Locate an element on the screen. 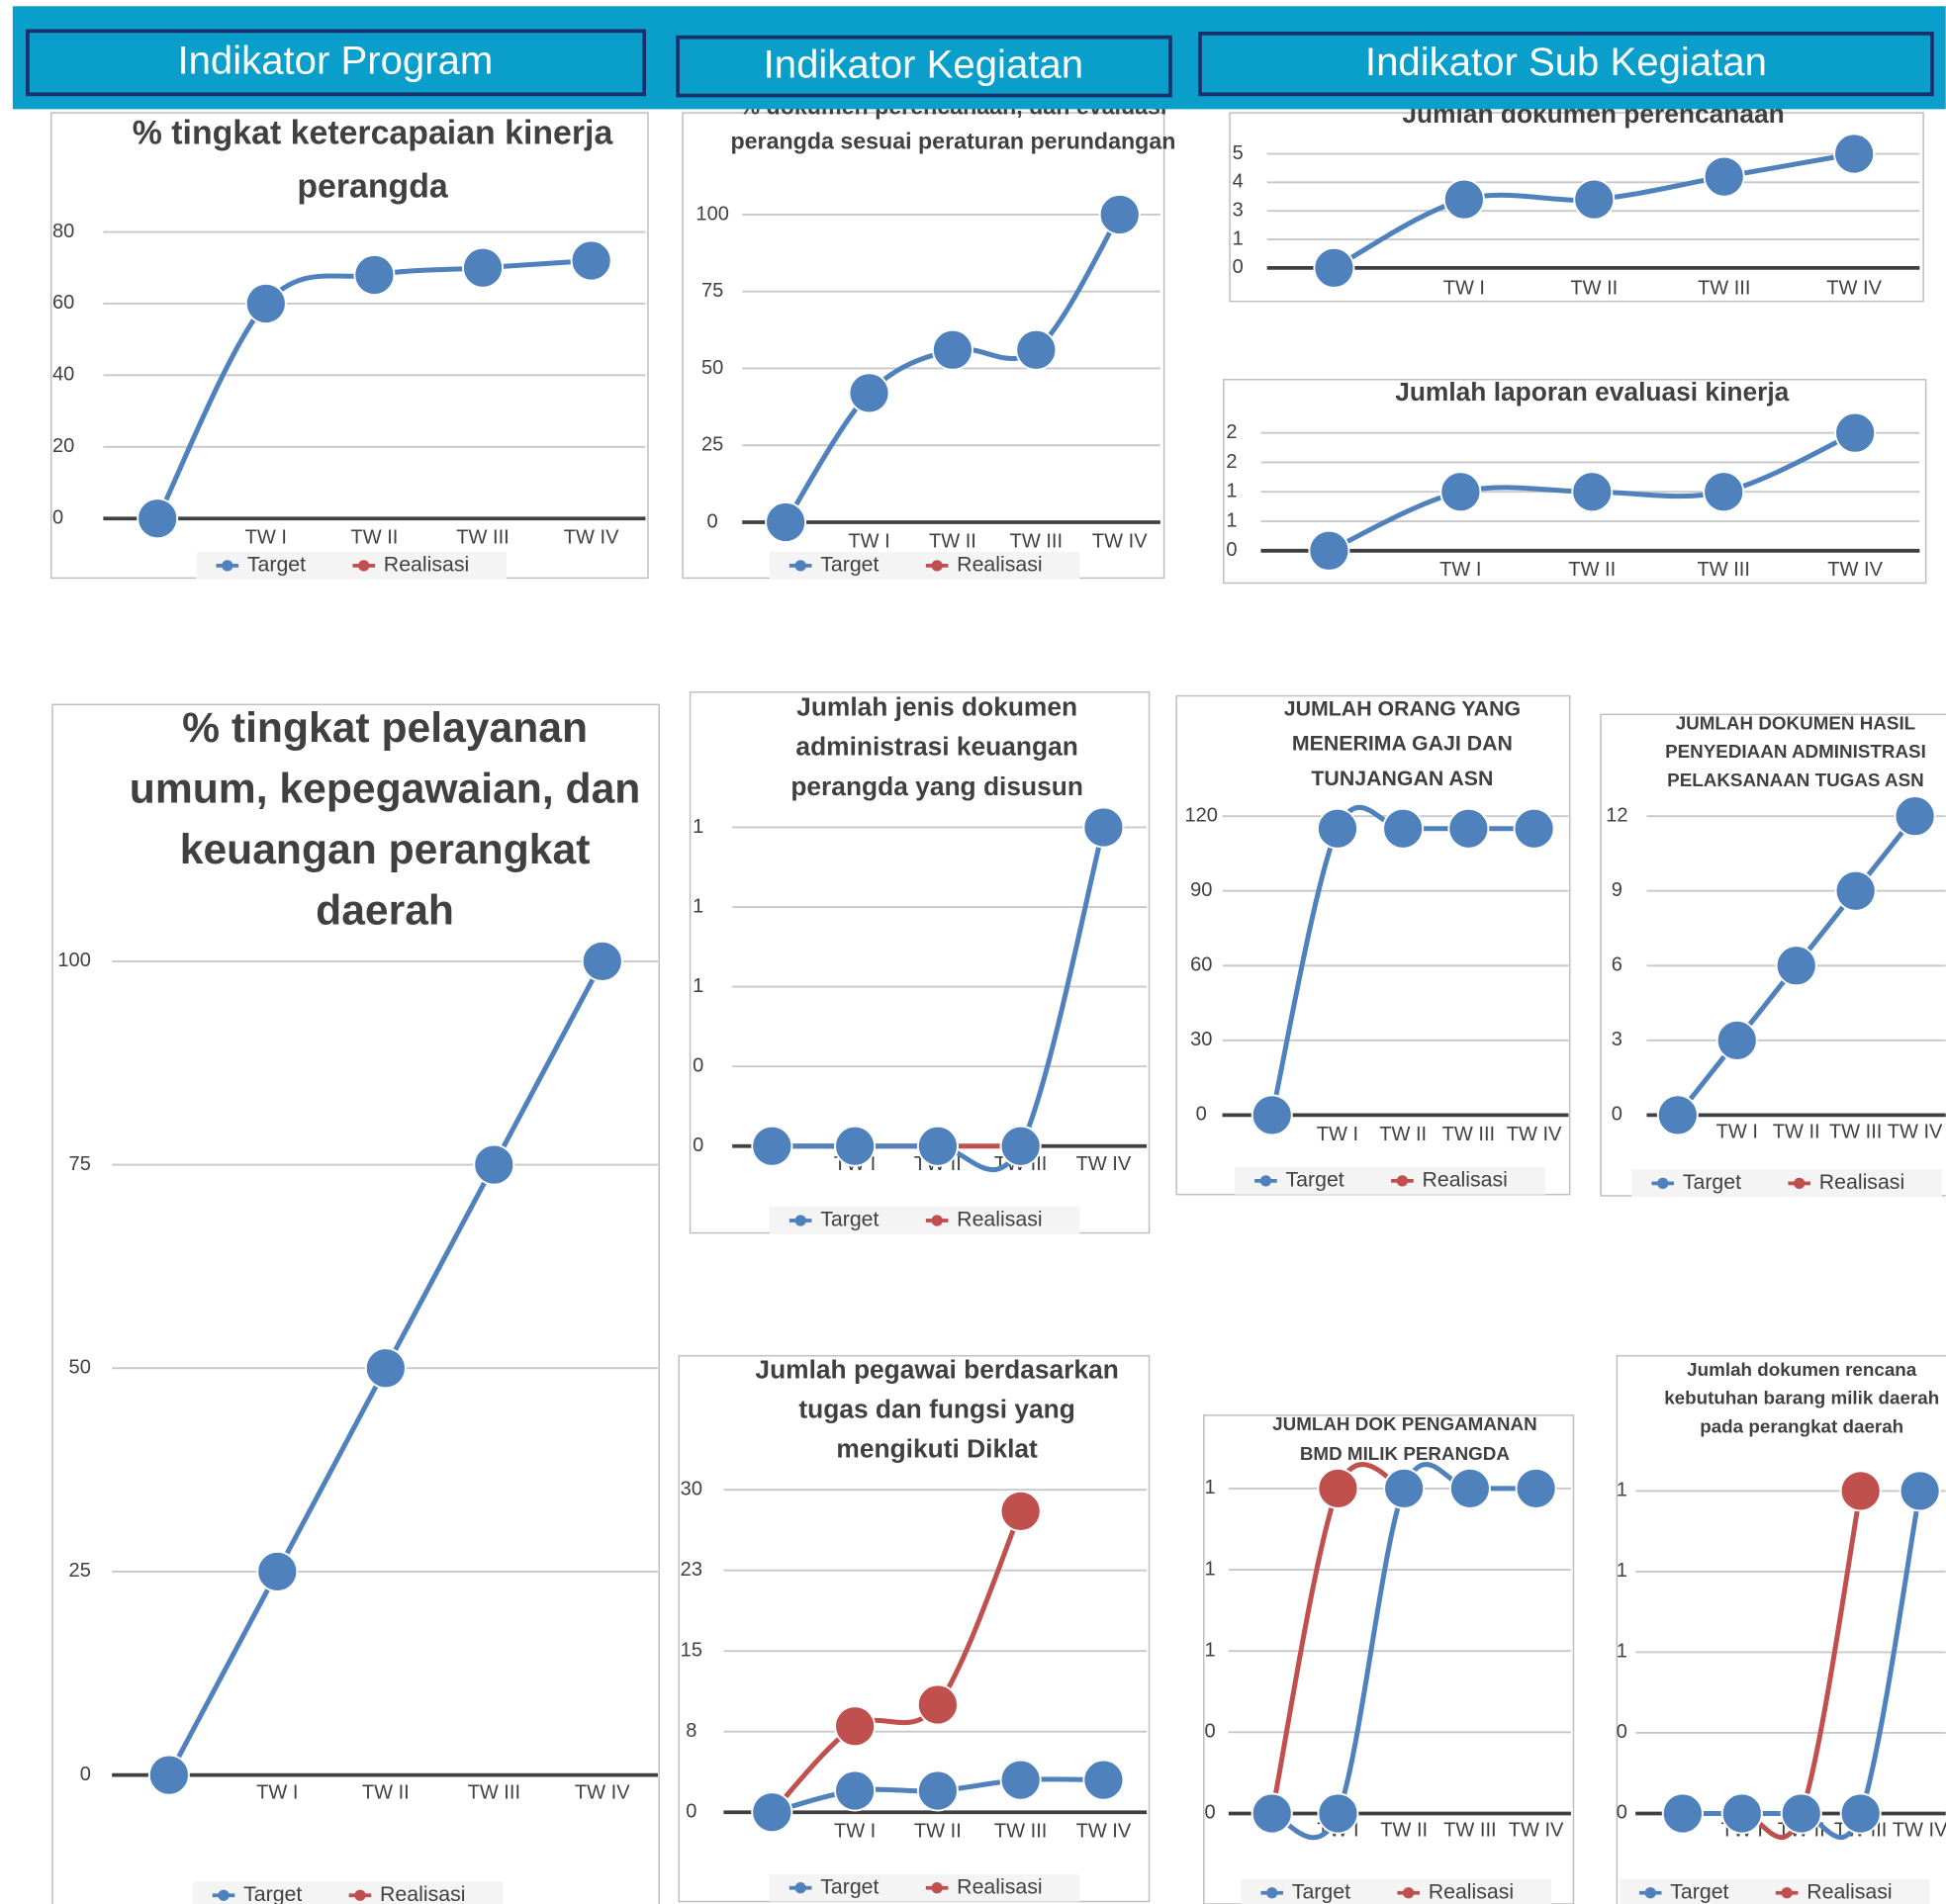  y-tick-label: 75 is located at coordinates (712, 291).